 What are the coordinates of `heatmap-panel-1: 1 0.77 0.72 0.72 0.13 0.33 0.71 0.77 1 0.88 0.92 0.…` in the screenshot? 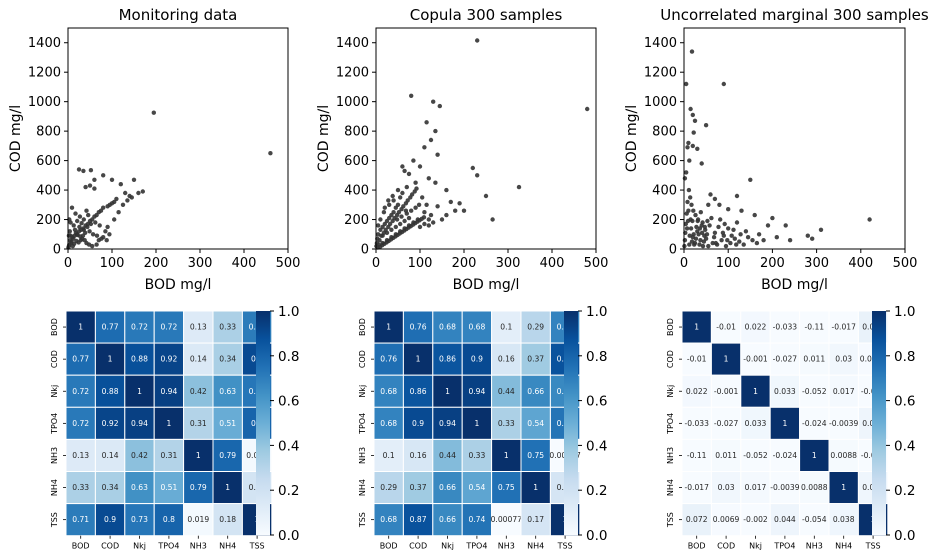 It's located at (174, 427).